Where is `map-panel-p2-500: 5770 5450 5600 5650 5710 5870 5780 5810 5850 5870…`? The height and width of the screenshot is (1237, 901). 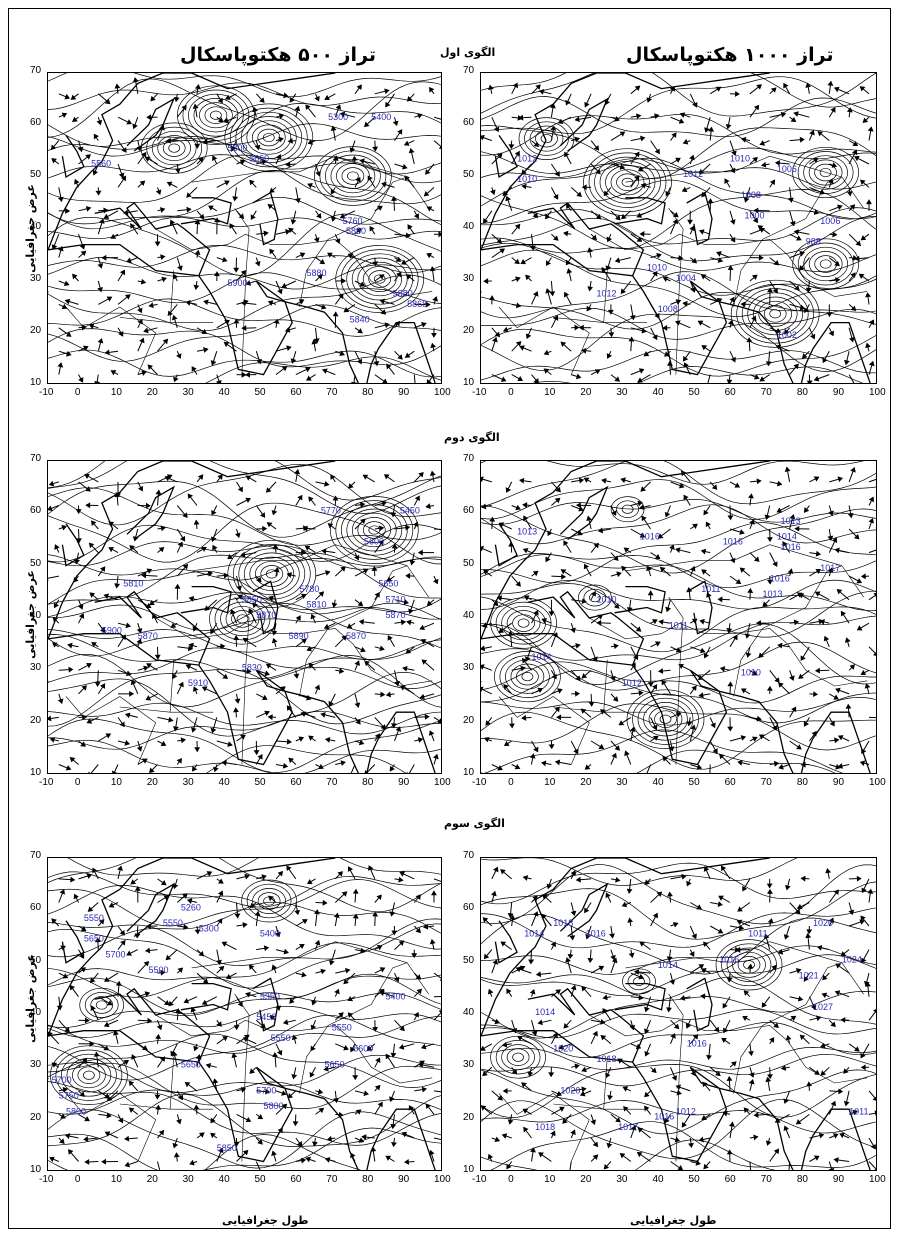 map-panel-p2-500: 5770 5450 5600 5650 5710 5870 5780 5810 5850 5870… is located at coordinates (240, 620).